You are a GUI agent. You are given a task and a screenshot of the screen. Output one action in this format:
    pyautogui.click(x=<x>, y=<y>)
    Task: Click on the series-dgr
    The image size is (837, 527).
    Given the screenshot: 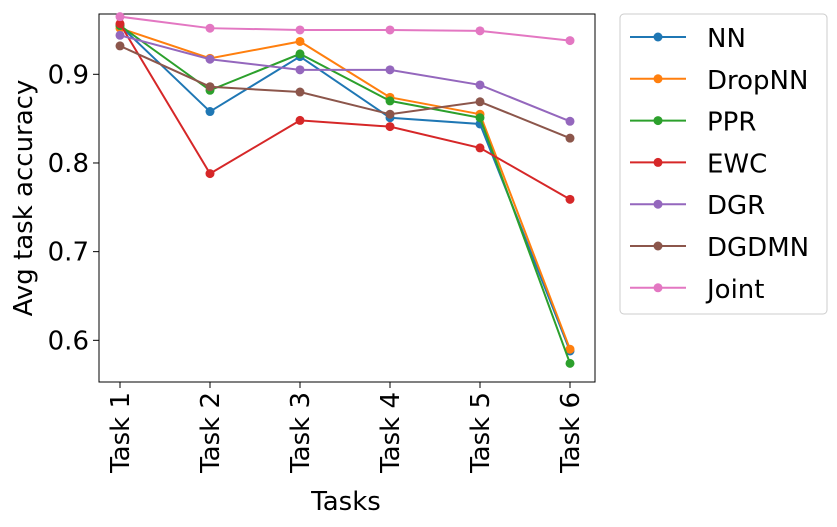 What is the action you would take?
    pyautogui.click(x=345, y=78)
    